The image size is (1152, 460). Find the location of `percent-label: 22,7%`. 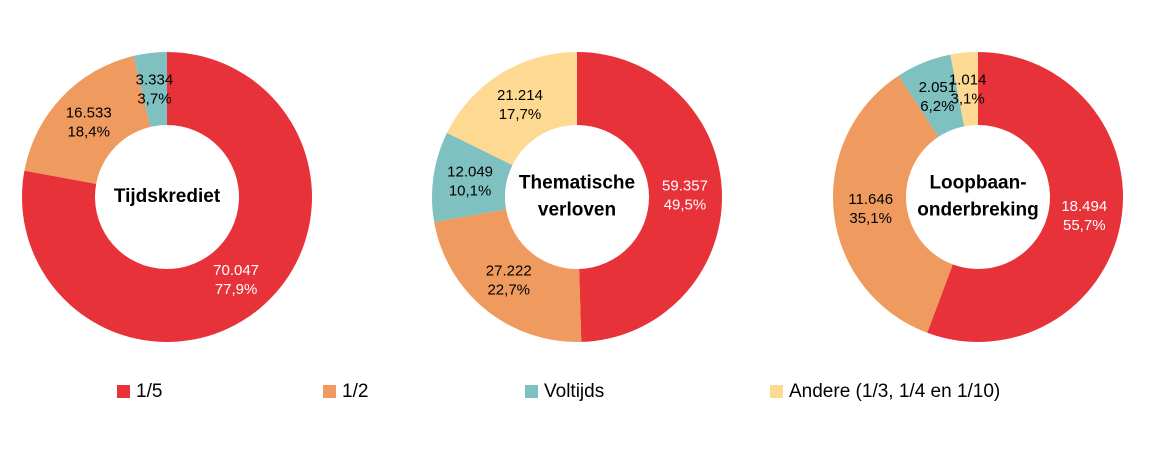

percent-label: 22,7% is located at coordinates (508, 290).